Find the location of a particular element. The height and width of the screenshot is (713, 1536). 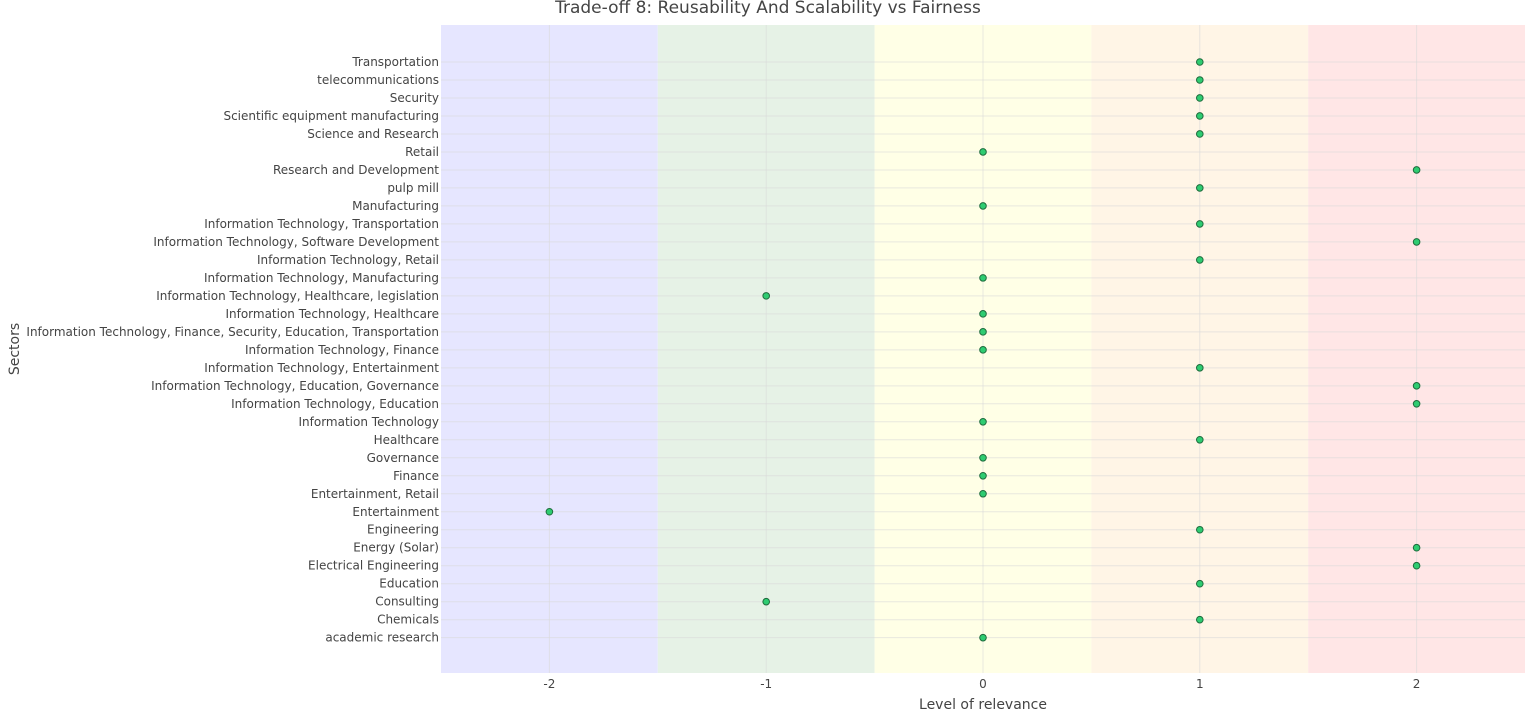

y-tick-label: Research and Development is located at coordinates (356, 170).